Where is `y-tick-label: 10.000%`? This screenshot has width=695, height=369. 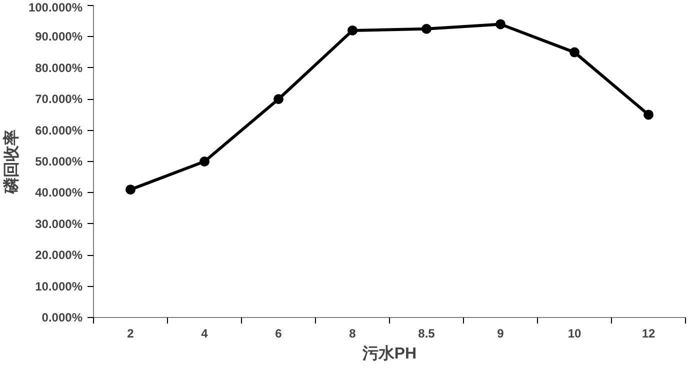 y-tick-label: 10.000% is located at coordinates (59, 286).